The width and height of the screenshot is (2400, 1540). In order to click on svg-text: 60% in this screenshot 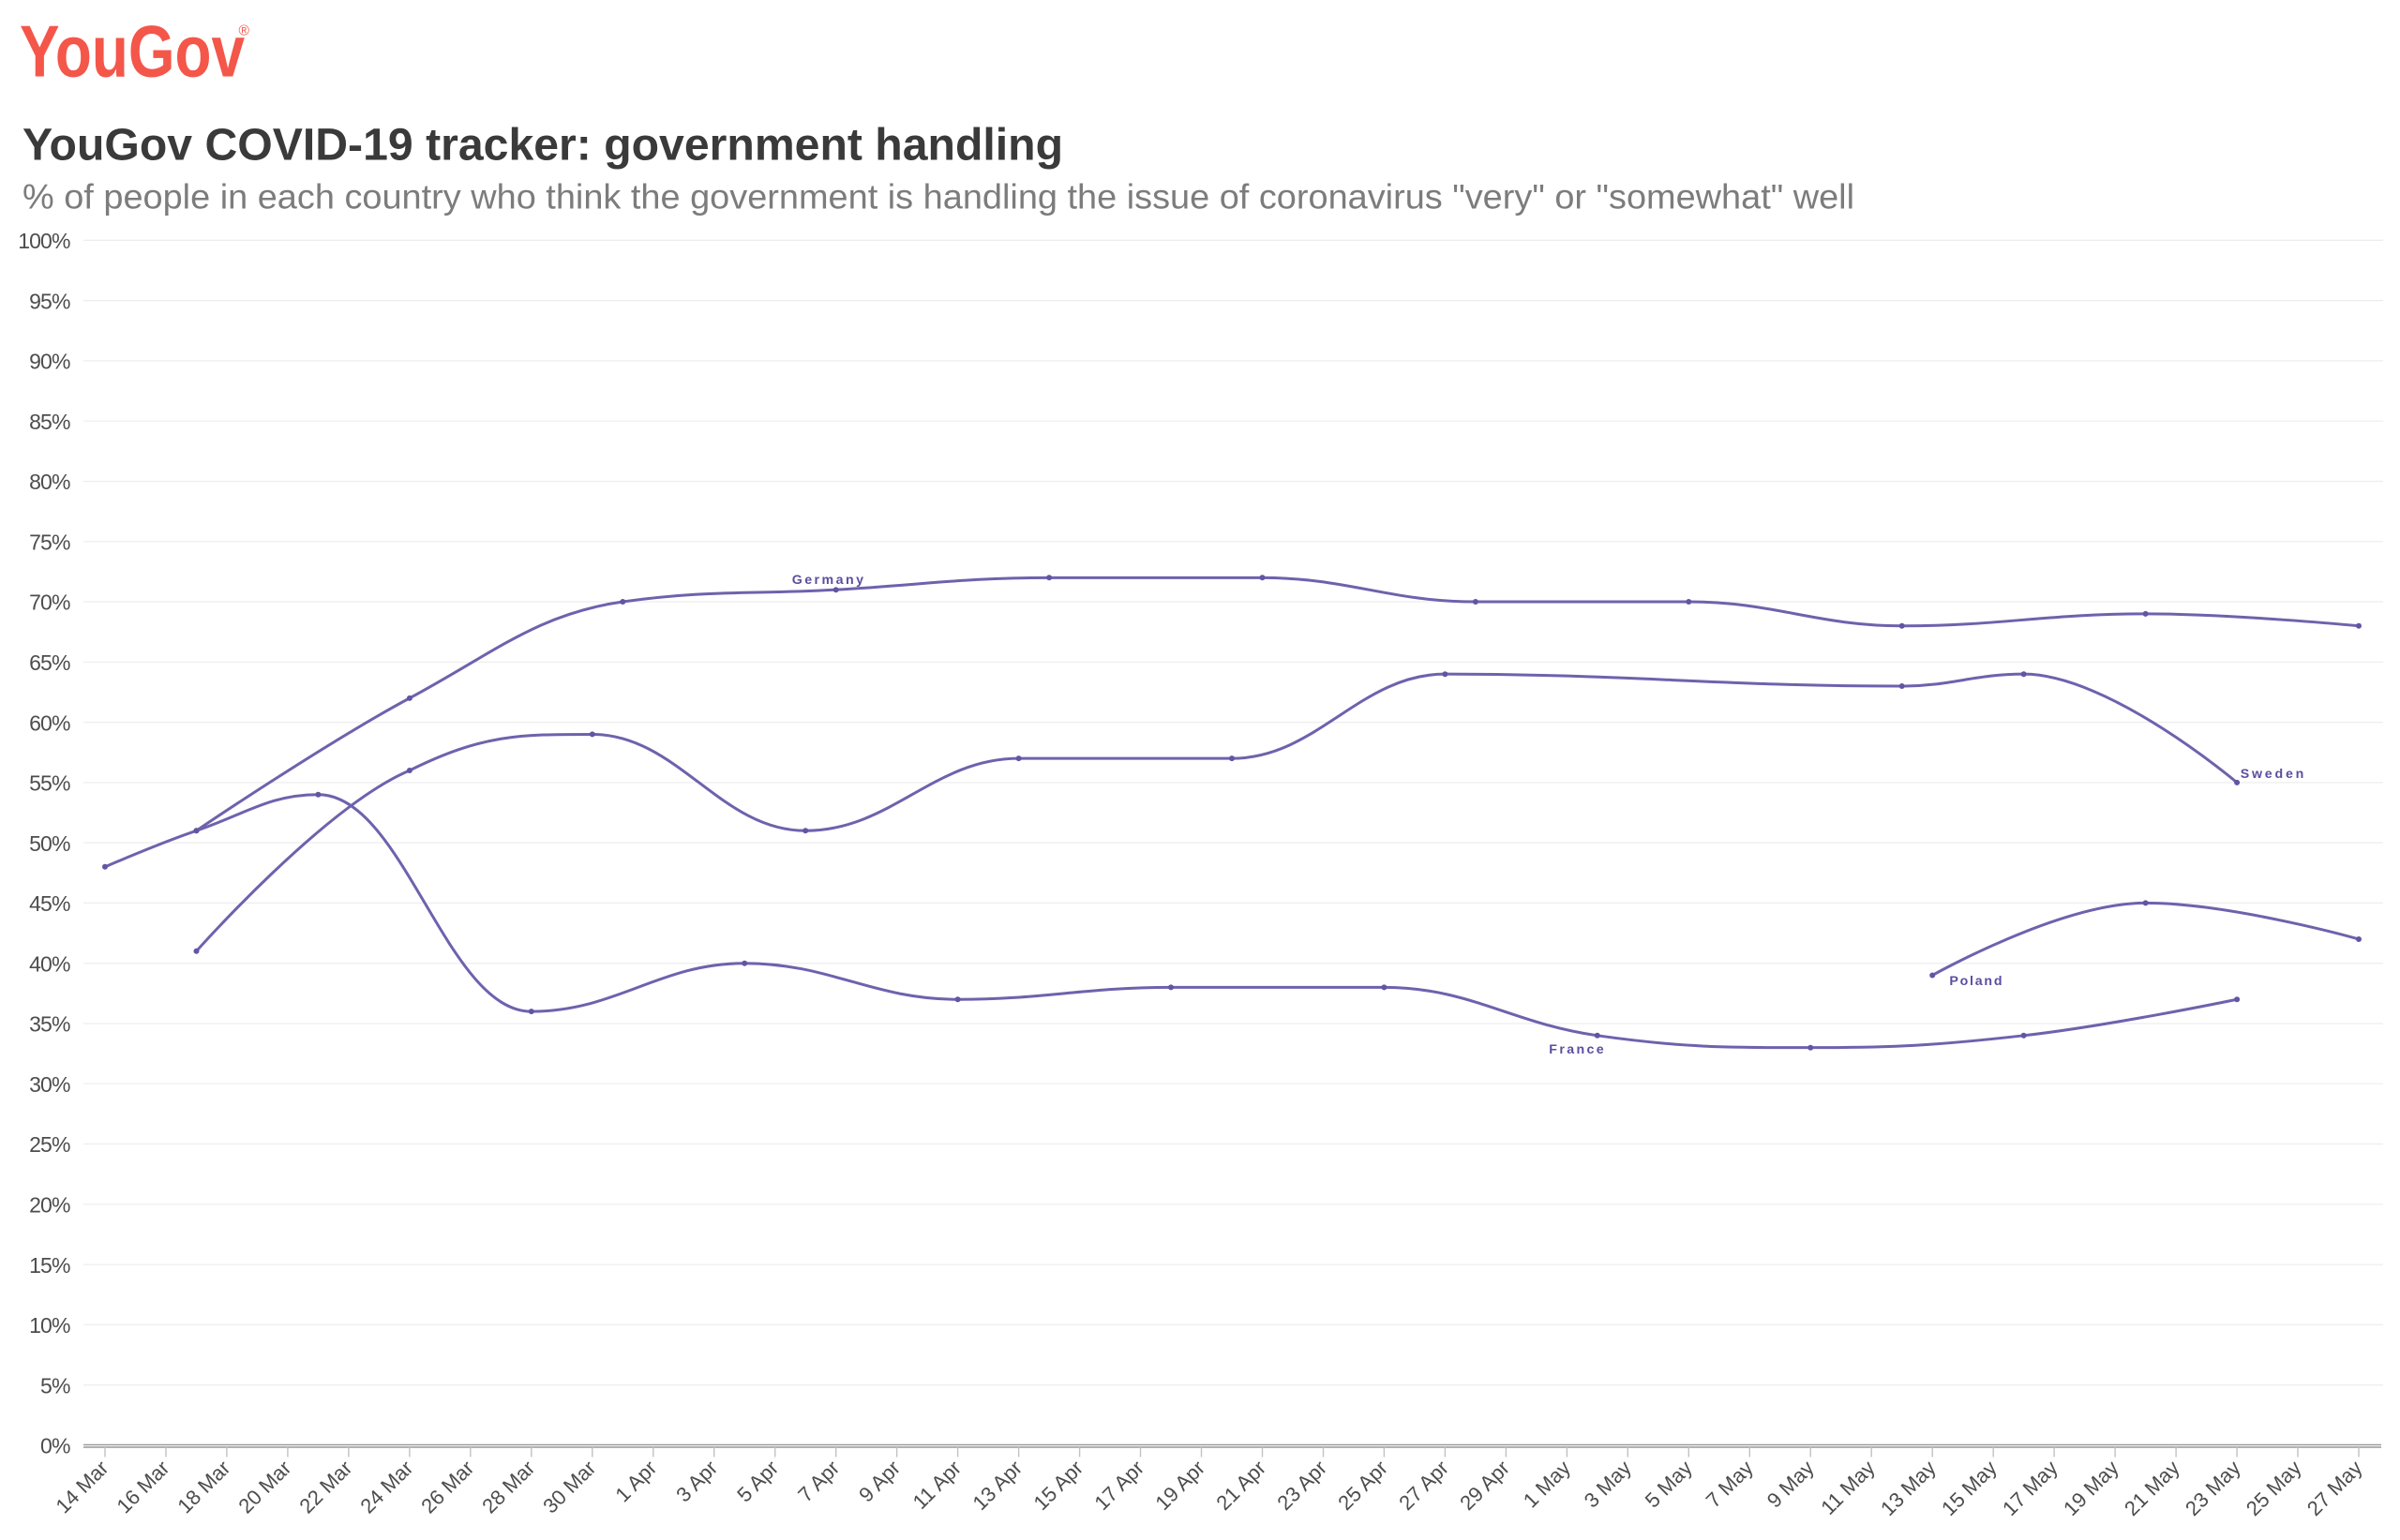, I will do `click(49, 722)`.